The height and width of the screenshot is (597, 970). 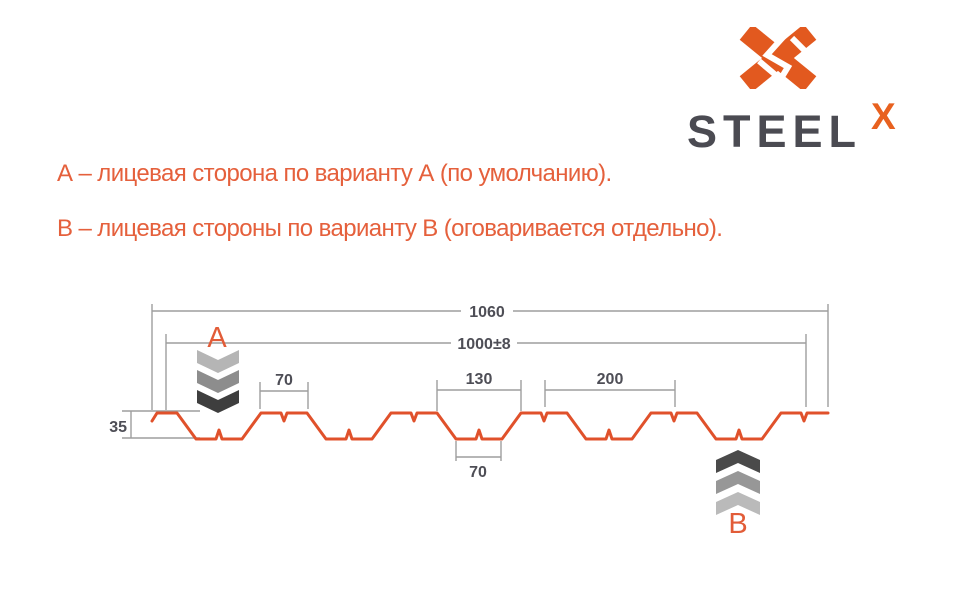 I want to click on dim-overall-width-label: 1060, so click(x=487, y=312).